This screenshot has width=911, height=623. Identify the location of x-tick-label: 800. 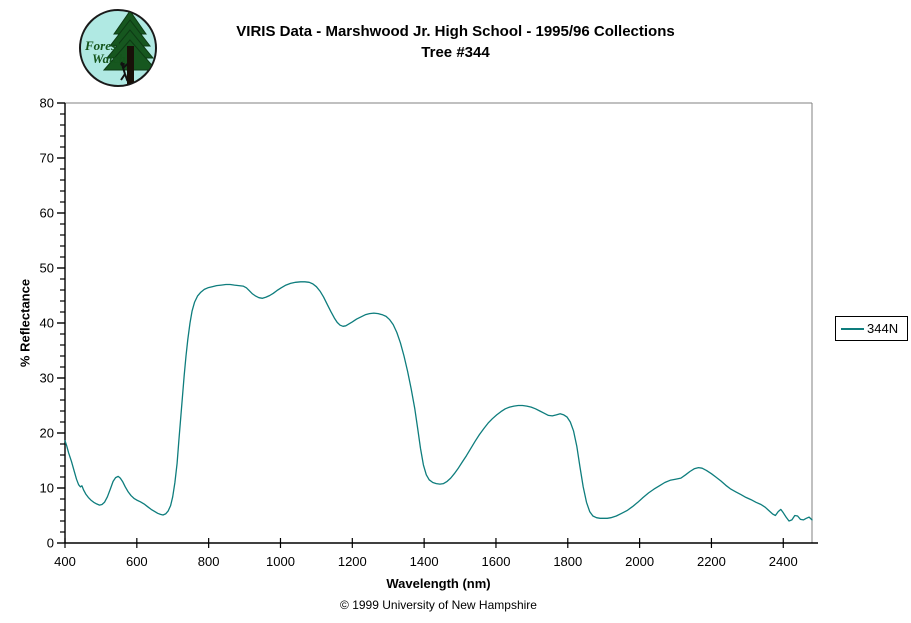
(209, 561).